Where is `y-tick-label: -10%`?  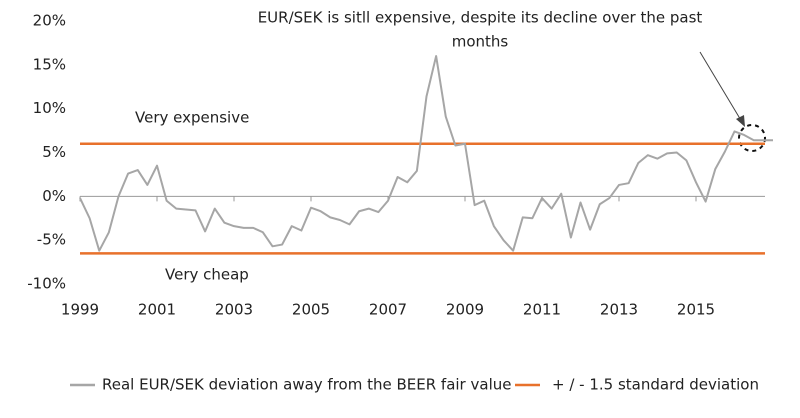
y-tick-label: -10% is located at coordinates (46, 284).